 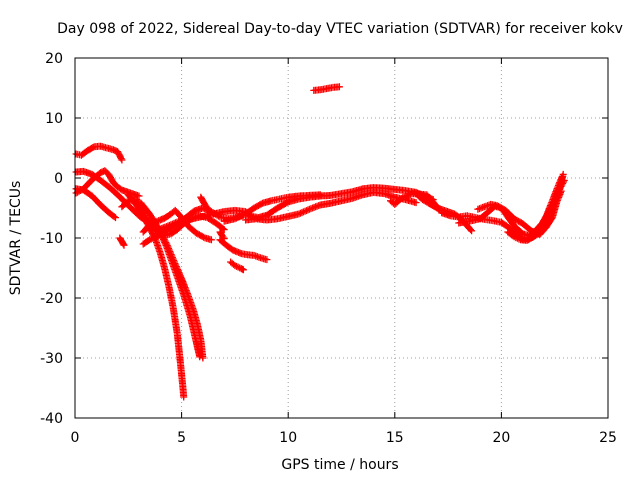 I want to click on x-tick-label: 25, so click(x=608, y=438).